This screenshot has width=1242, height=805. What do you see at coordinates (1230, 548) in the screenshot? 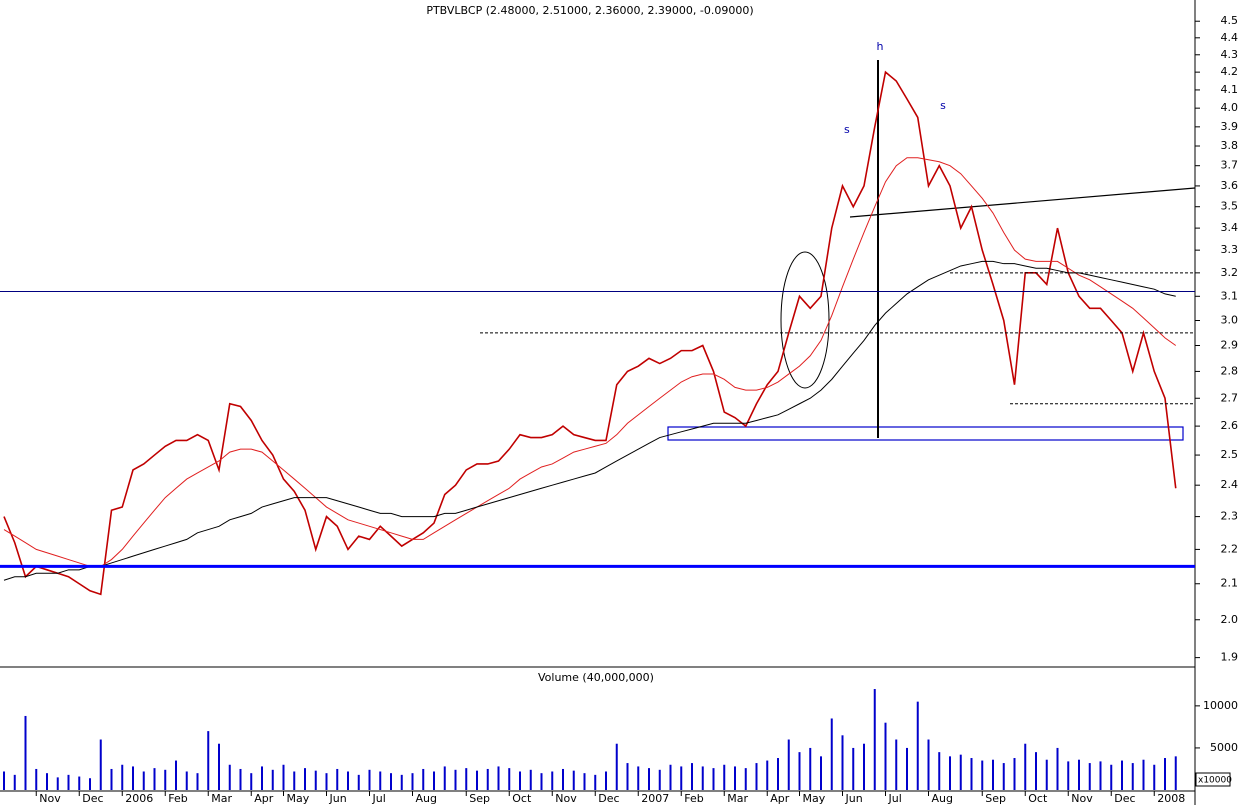
I see `y-tick-label: 2.2` at bounding box center [1230, 548].